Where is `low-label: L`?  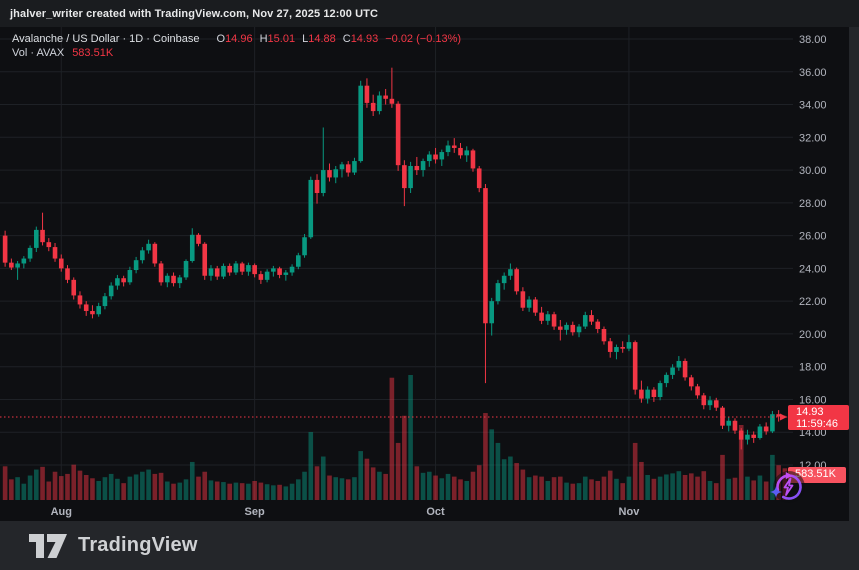
low-label: L is located at coordinates (305, 39).